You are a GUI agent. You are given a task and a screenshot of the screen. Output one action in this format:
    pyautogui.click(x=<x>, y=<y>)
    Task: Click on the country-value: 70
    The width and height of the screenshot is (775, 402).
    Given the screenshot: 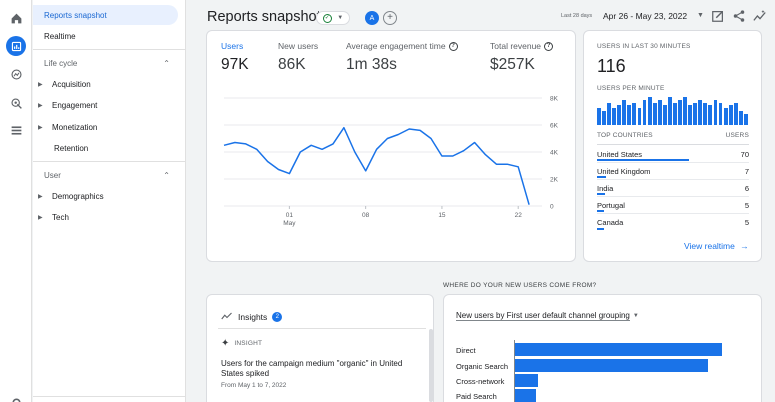 What is the action you would take?
    pyautogui.click(x=744, y=154)
    